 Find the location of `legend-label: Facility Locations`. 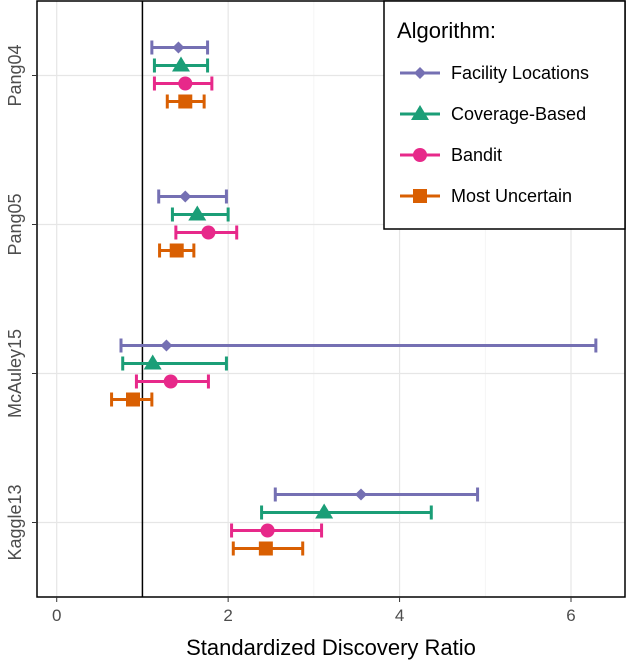

legend-label: Facility Locations is located at coordinates (520, 73).